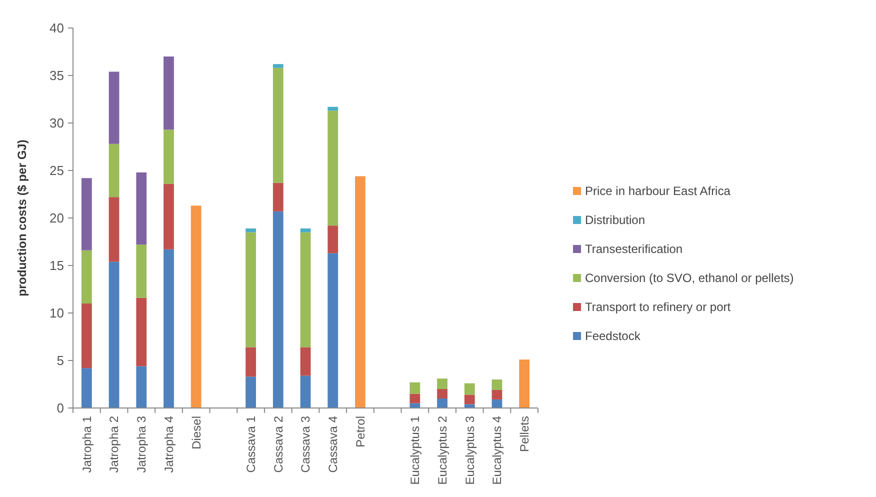 The height and width of the screenshot is (497, 876). I want to click on y-tick-label: 35, so click(57, 76).